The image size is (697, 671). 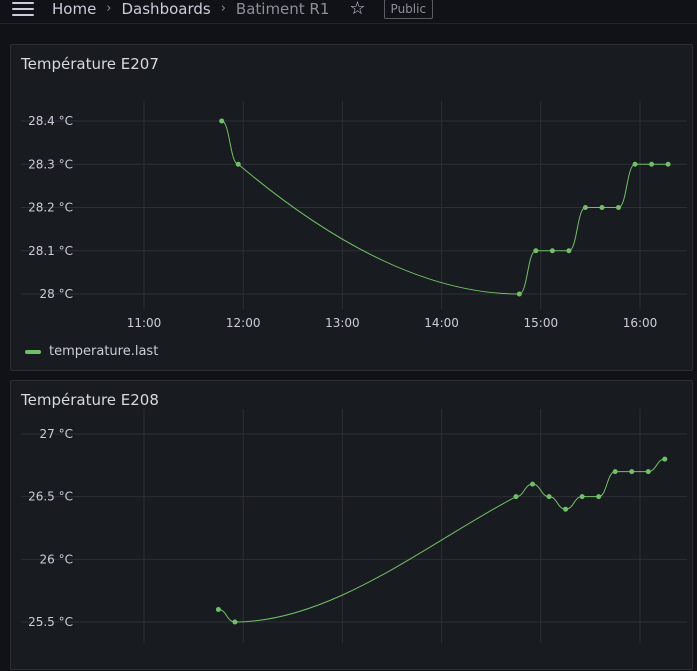 What do you see at coordinates (33, 351) in the screenshot?
I see `legend-swatch` at bounding box center [33, 351].